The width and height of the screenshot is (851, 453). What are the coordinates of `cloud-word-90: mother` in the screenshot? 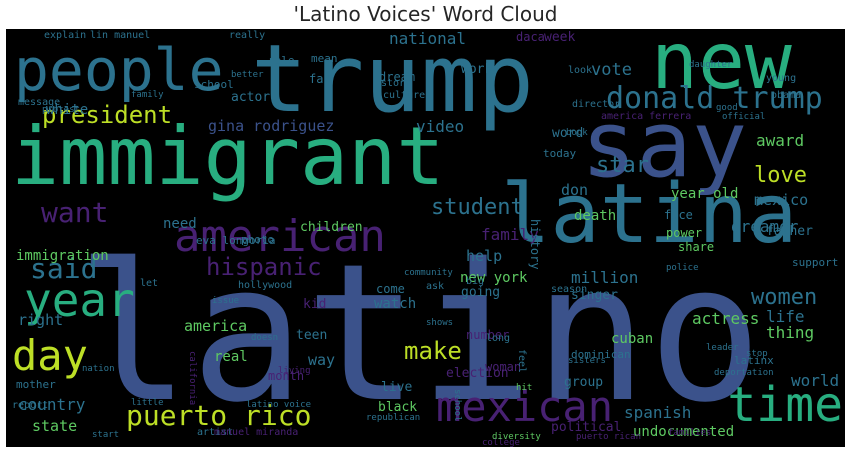 It's located at (36, 384).